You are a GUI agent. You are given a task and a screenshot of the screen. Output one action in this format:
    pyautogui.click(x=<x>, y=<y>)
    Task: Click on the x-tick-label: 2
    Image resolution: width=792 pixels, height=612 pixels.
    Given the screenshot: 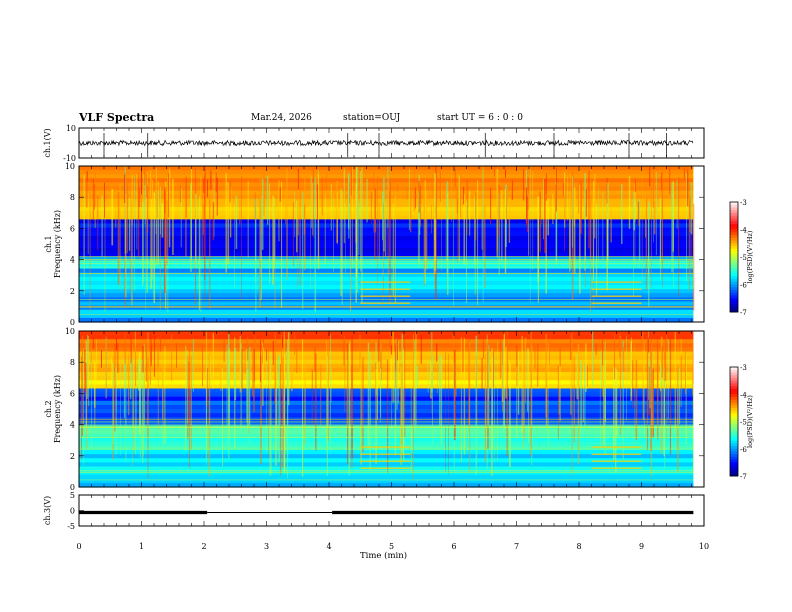 What is the action you would take?
    pyautogui.click(x=203, y=546)
    